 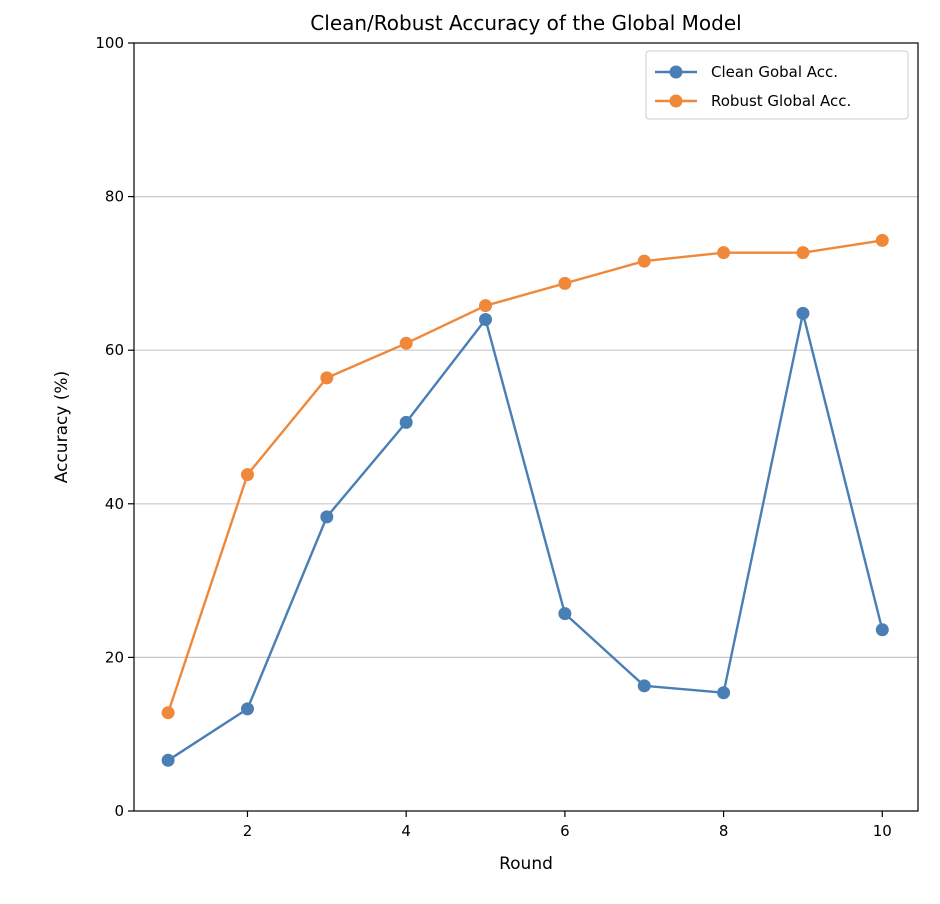 What do you see at coordinates (781, 101) in the screenshot?
I see `legend-label-robust: Robust Global Acc.` at bounding box center [781, 101].